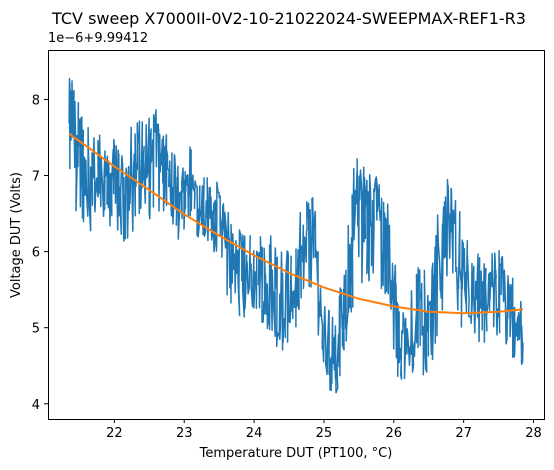 The width and height of the screenshot is (554, 470). Describe the element at coordinates (184, 433) in the screenshot. I see `x-tick-label: 23` at that location.